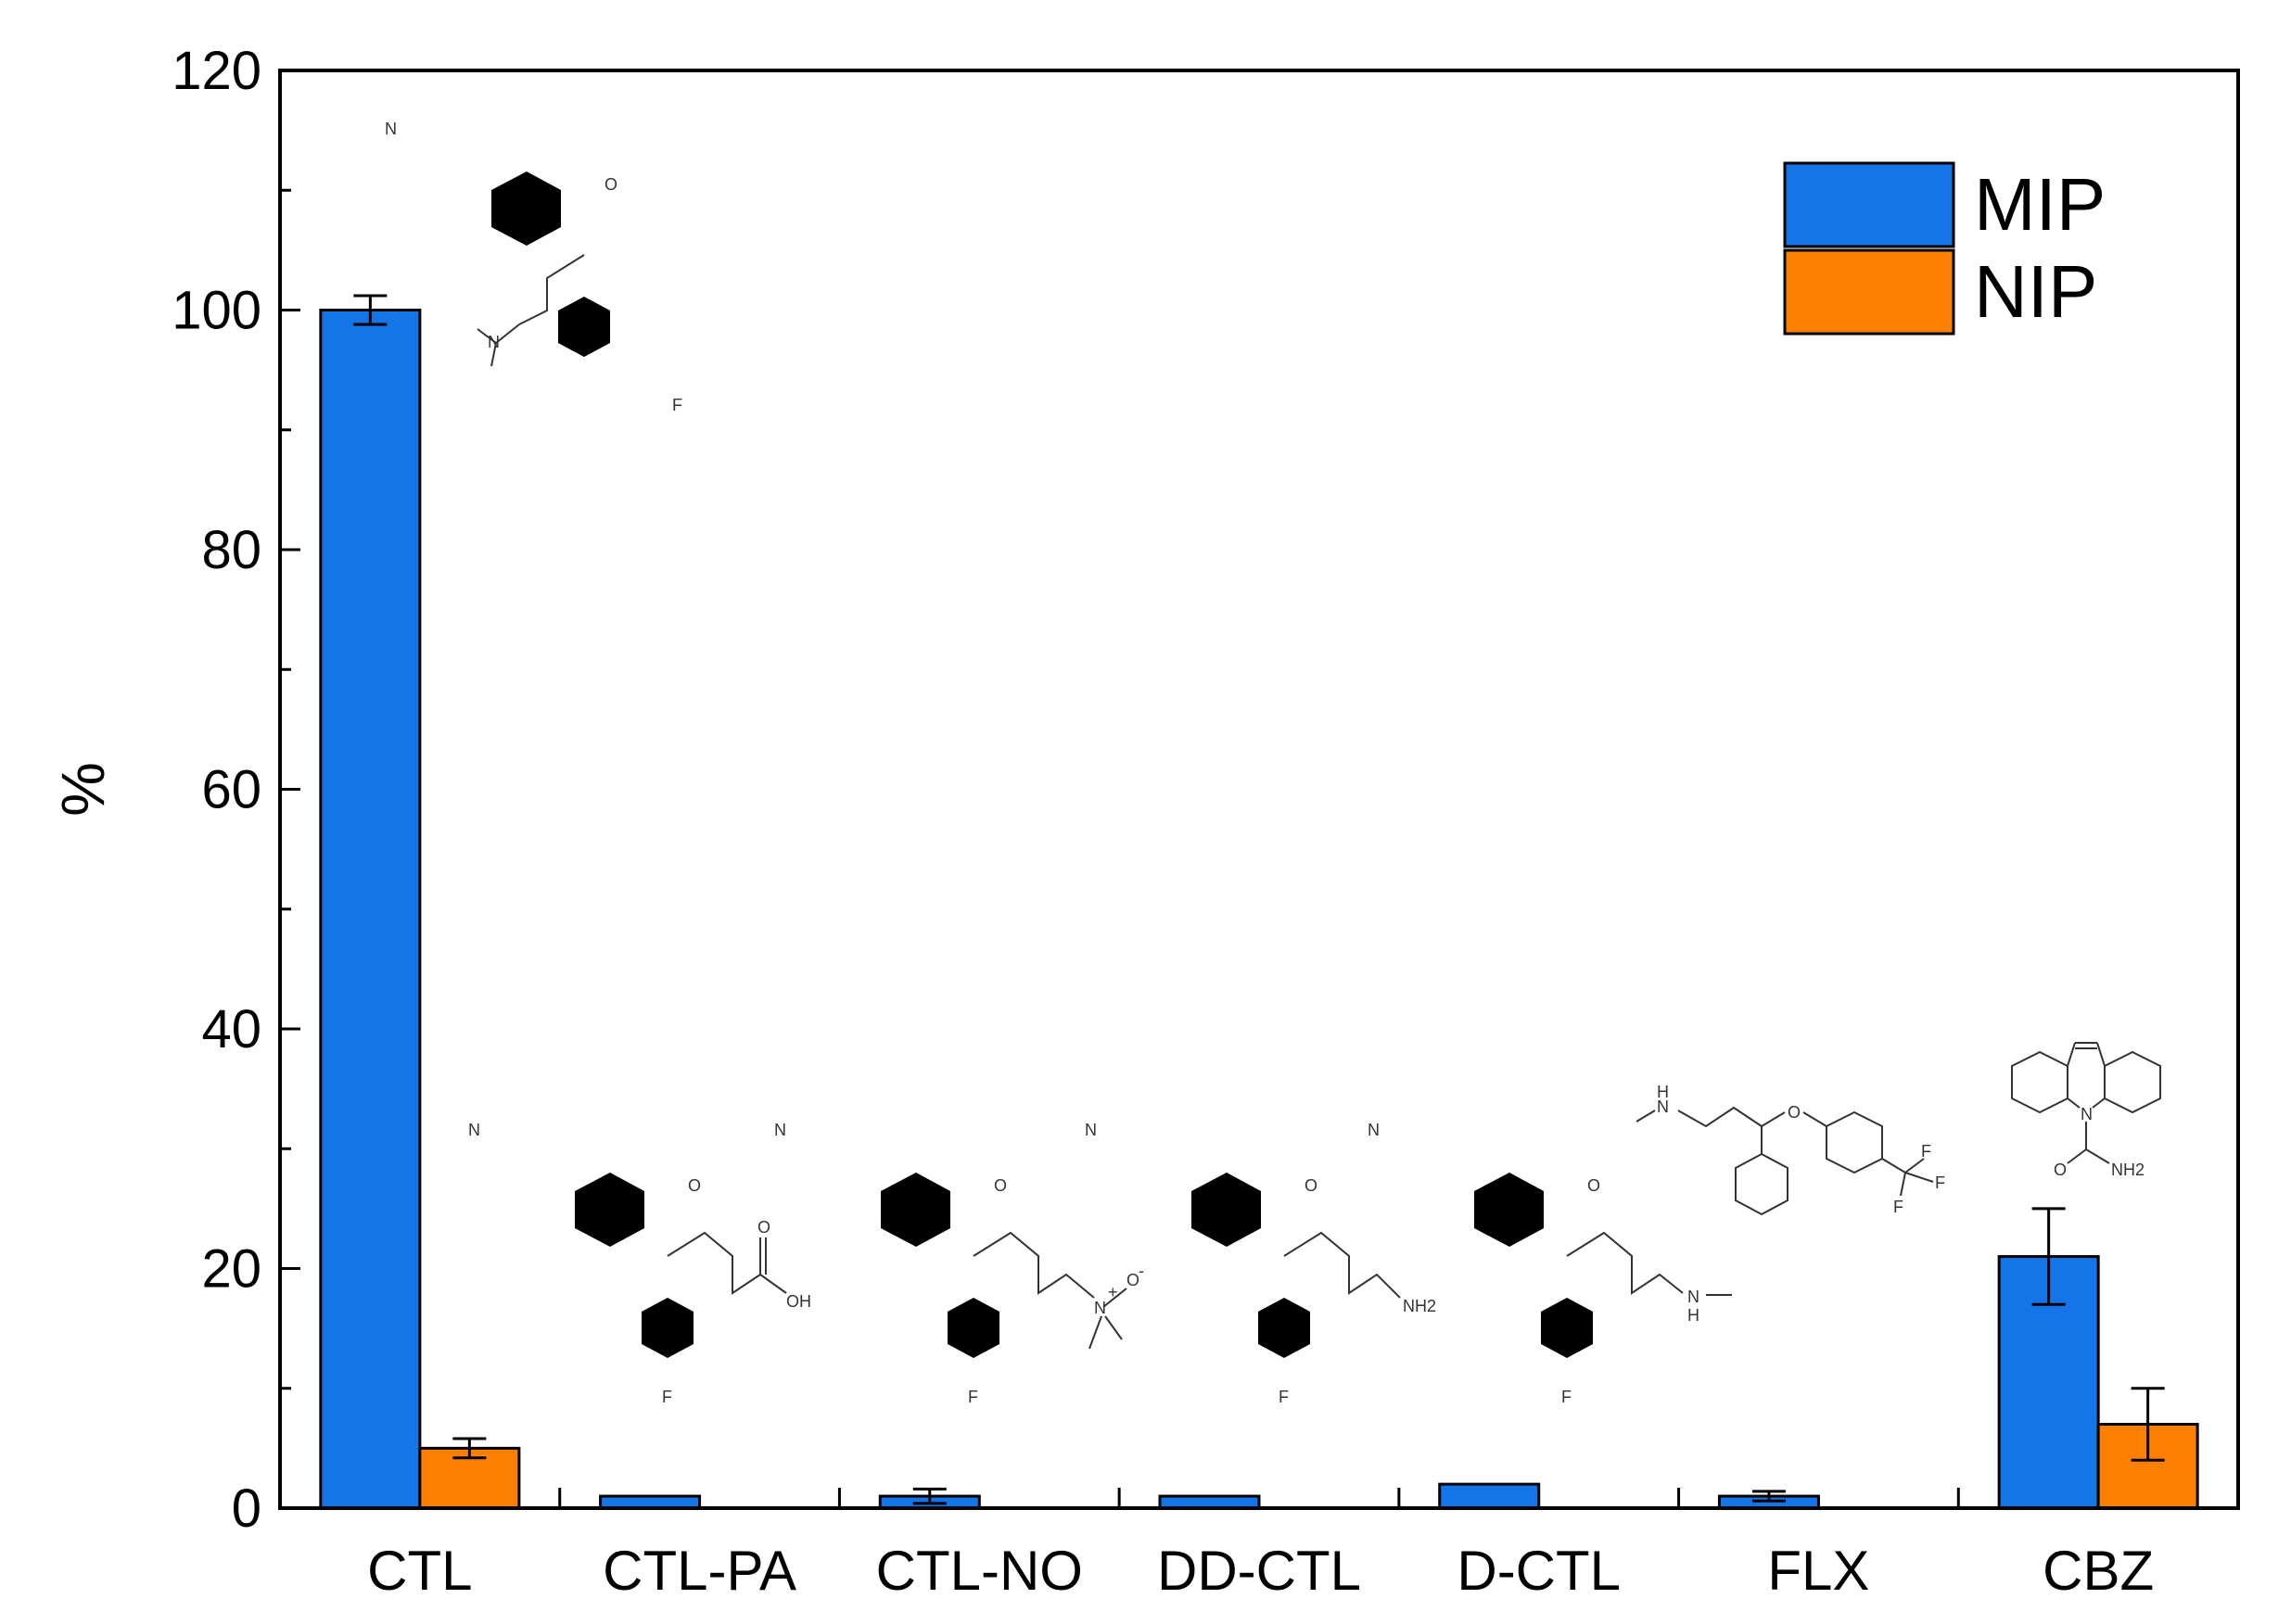  I want to click on y-tick-label: 40, so click(231, 1029).